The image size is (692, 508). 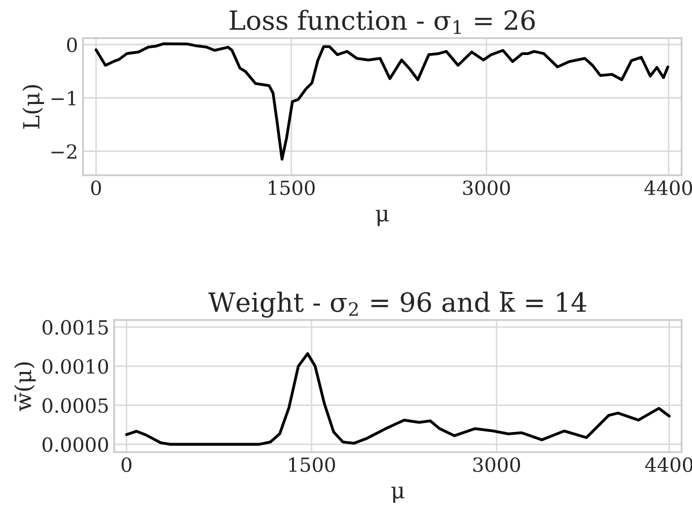 I want to click on y-tick-label: −2, so click(x=64, y=151).